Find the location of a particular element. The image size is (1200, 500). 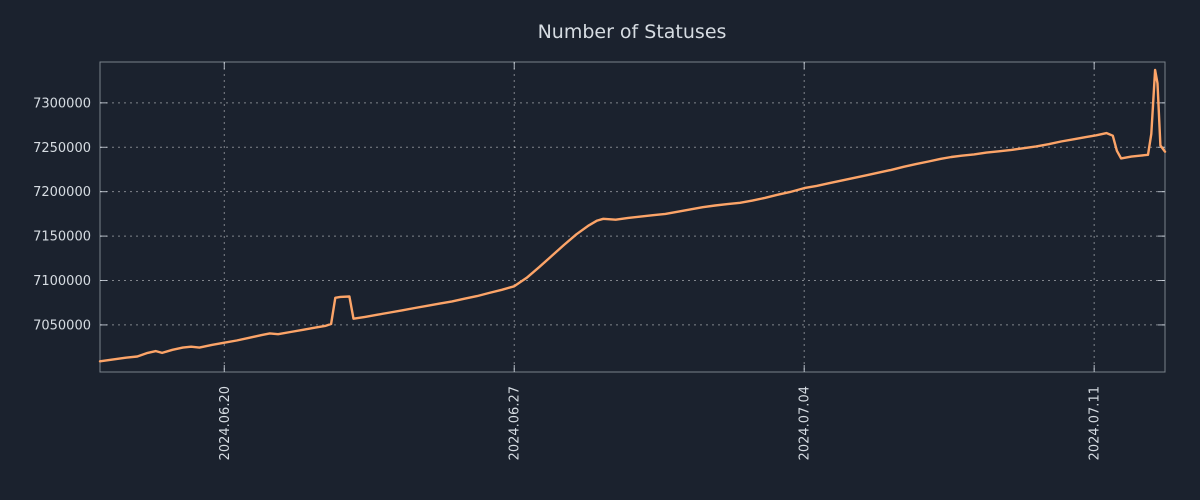

y-tick-label: 7300000 is located at coordinates (62, 103).